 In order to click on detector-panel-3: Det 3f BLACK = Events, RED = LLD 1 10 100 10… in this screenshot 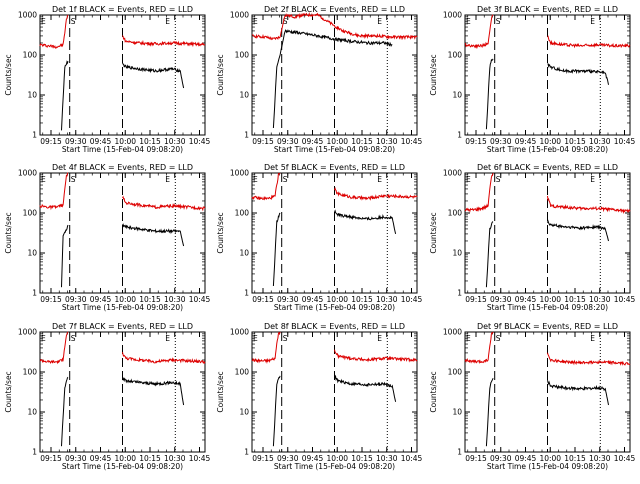, I will do `click(532, 79)`.